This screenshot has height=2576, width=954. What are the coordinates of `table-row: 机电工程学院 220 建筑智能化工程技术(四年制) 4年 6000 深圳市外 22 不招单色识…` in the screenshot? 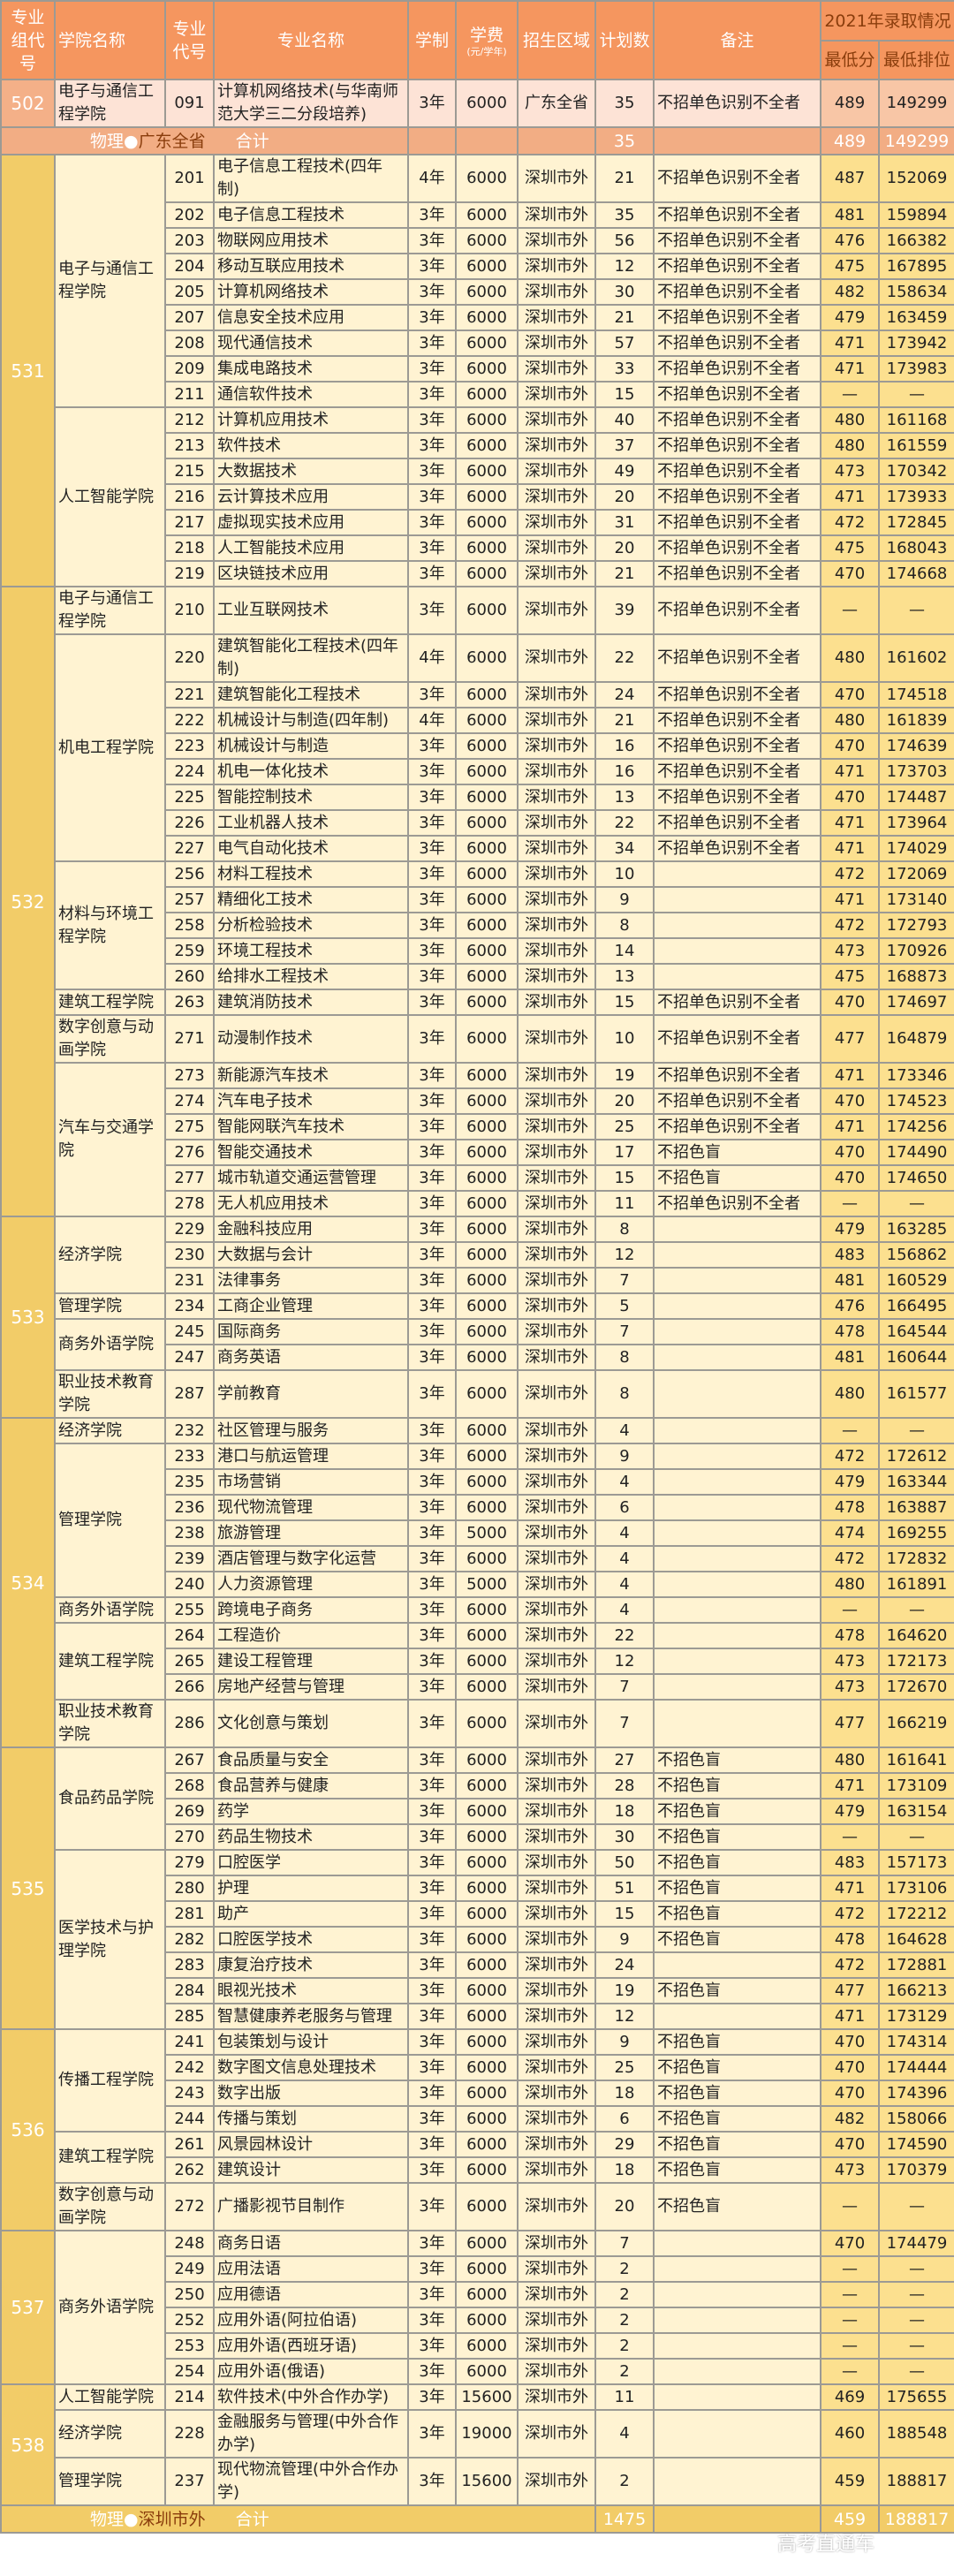 It's located at (477, 747).